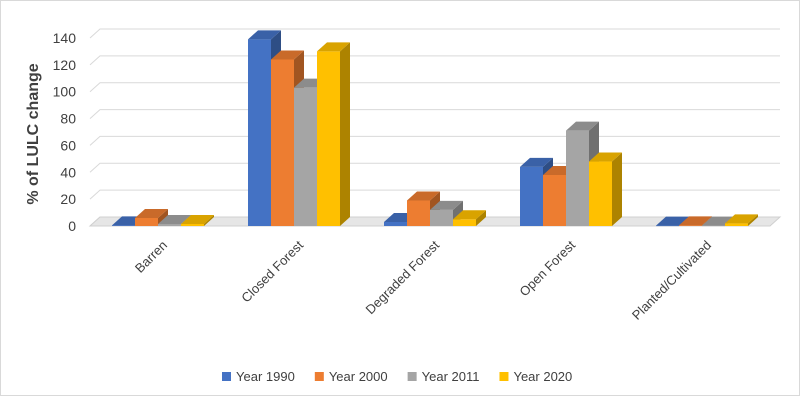 The height and width of the screenshot is (396, 800). I want to click on legend-label: Year 2020, so click(542, 376).